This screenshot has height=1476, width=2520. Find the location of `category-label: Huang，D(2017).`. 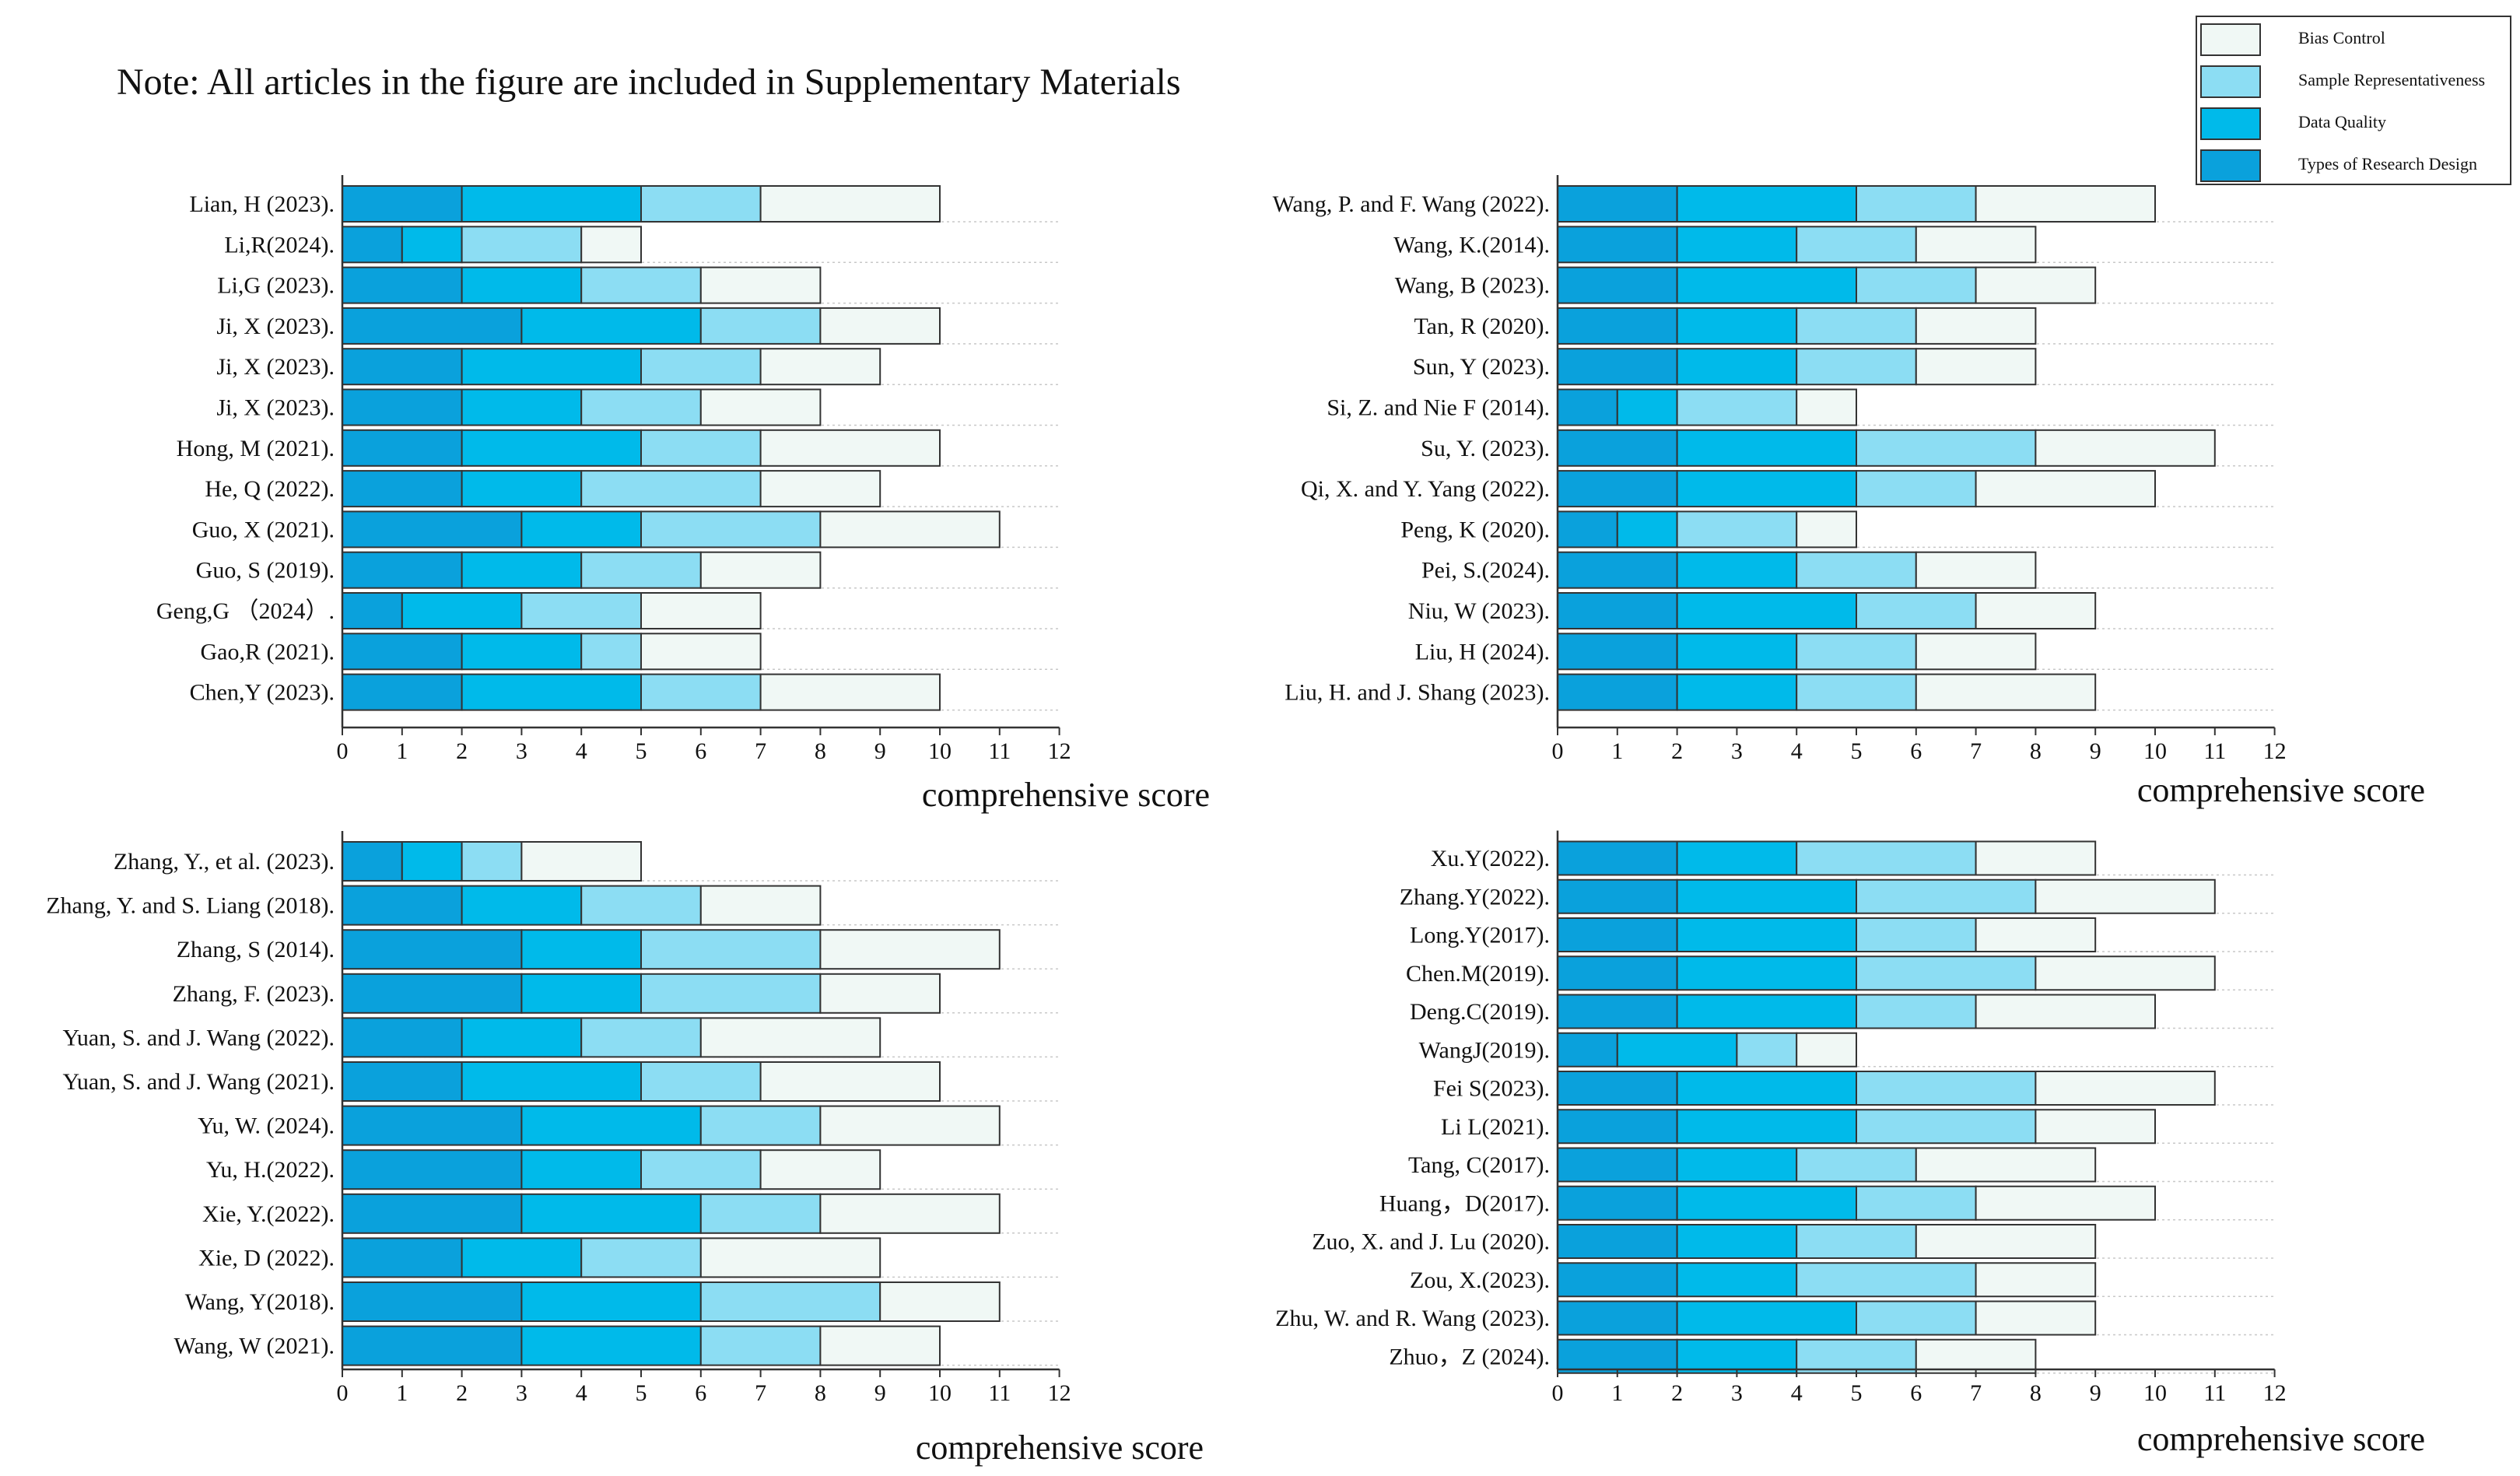

category-label: Huang，D(2017). is located at coordinates (1464, 1203).